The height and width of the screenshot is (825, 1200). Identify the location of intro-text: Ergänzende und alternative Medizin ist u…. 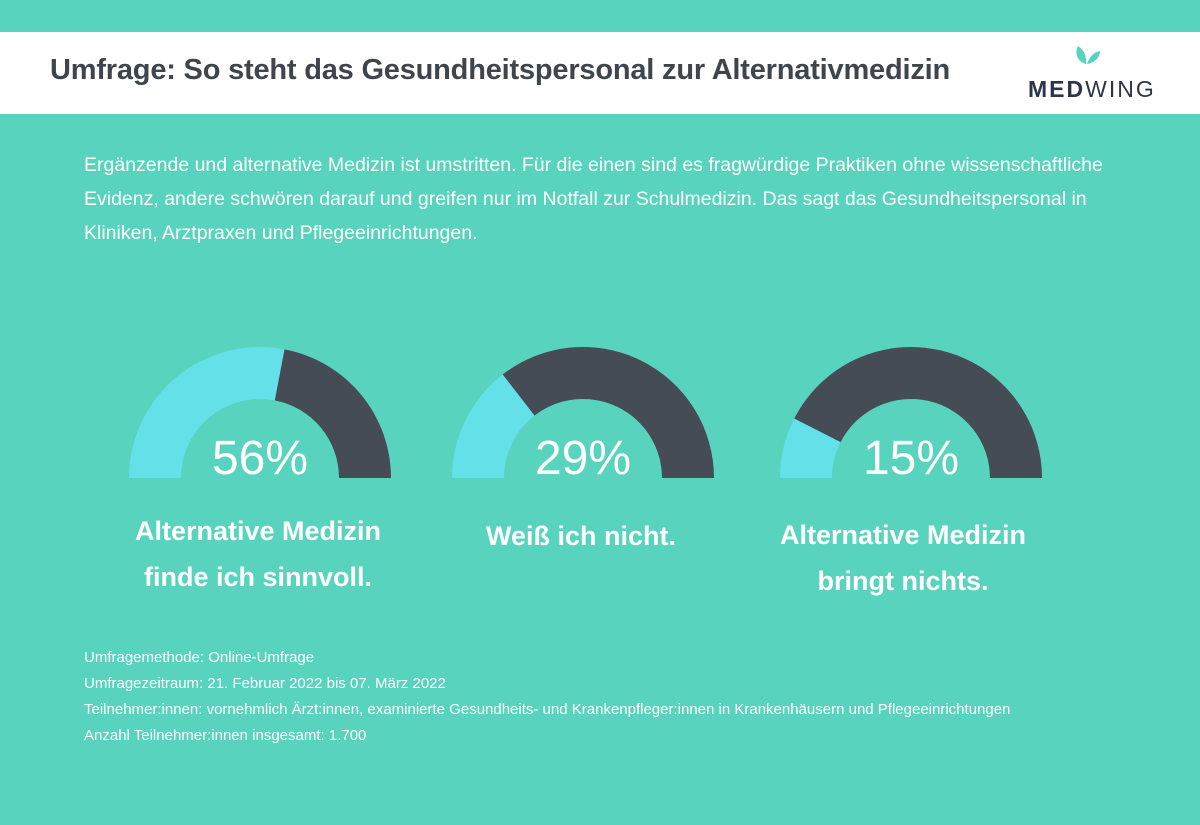
(593, 199).